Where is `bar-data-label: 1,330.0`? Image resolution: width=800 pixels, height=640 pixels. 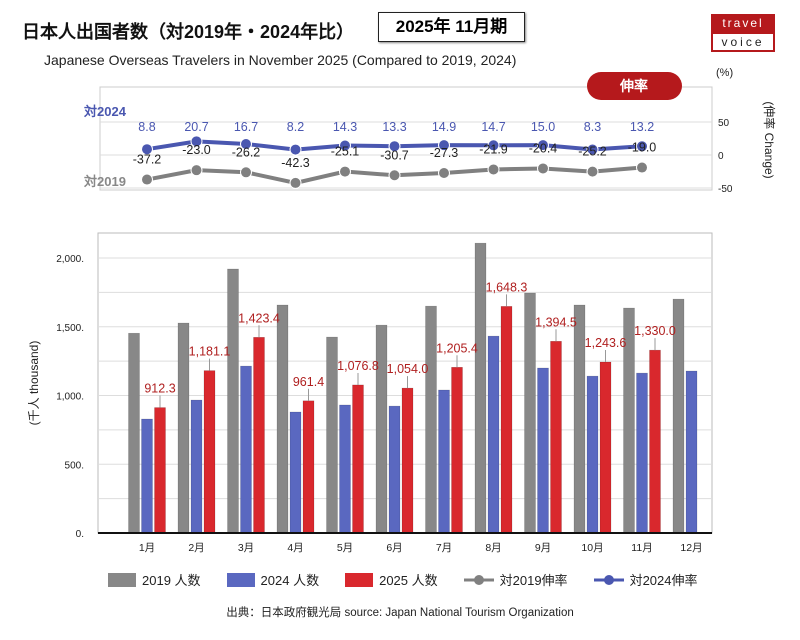
bar-data-label: 1,330.0 is located at coordinates (655, 331).